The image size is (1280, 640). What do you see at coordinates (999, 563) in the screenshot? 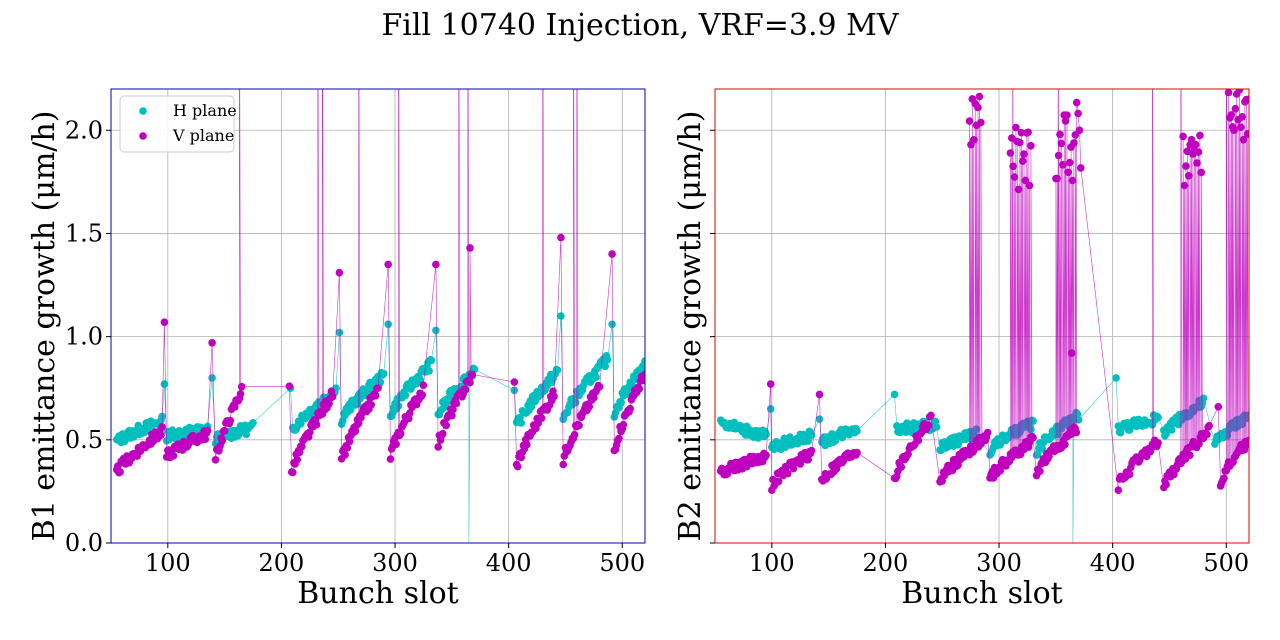
I see `x-tick-label: 300` at bounding box center [999, 563].